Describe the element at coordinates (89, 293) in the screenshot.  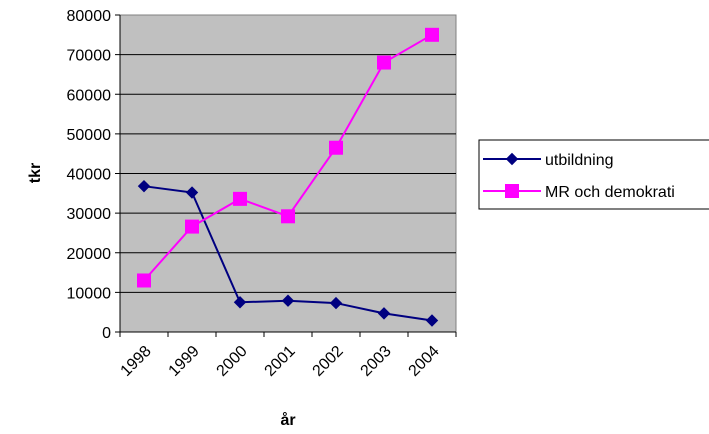
I see `y-tick-label: 10000` at that location.